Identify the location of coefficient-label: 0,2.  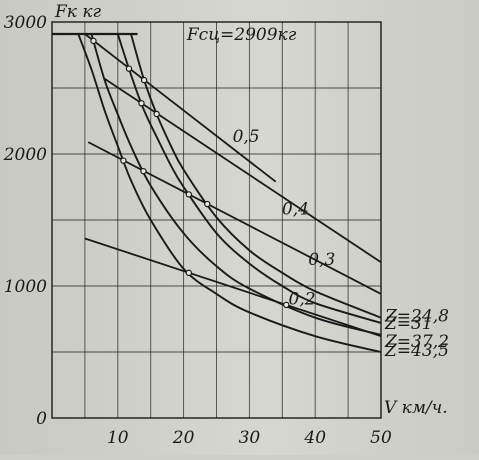
(302, 299).